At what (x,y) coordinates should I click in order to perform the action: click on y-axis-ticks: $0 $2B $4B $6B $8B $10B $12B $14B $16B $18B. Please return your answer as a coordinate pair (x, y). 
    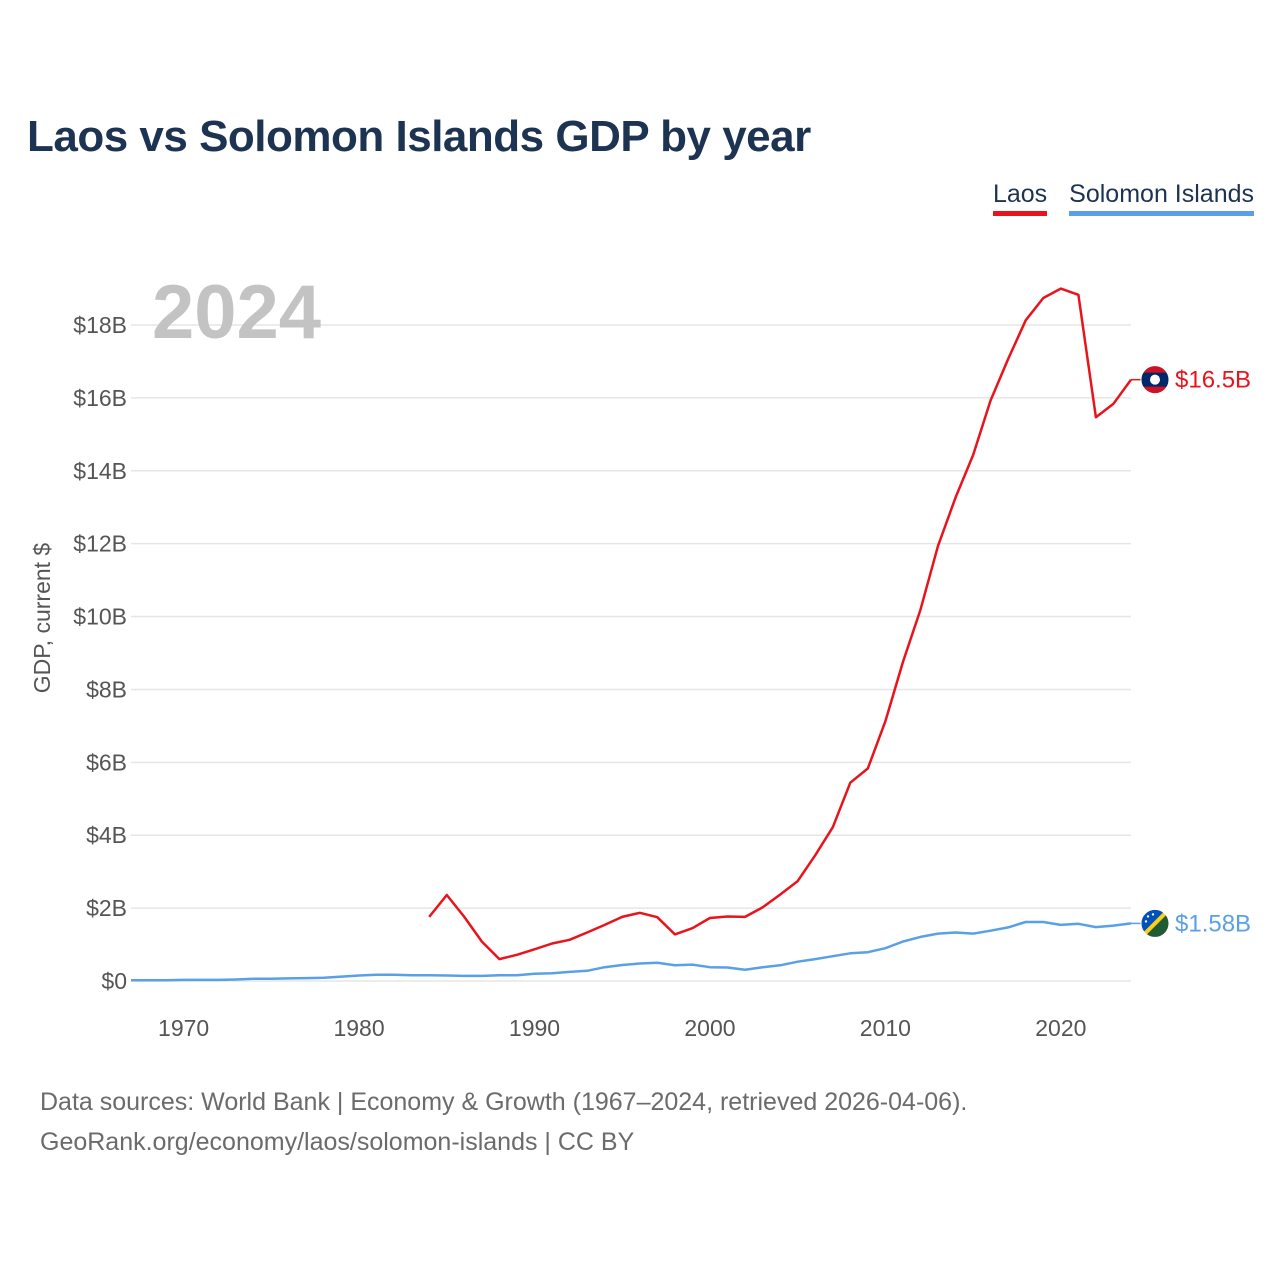
    Looking at the image, I should click on (100, 653).